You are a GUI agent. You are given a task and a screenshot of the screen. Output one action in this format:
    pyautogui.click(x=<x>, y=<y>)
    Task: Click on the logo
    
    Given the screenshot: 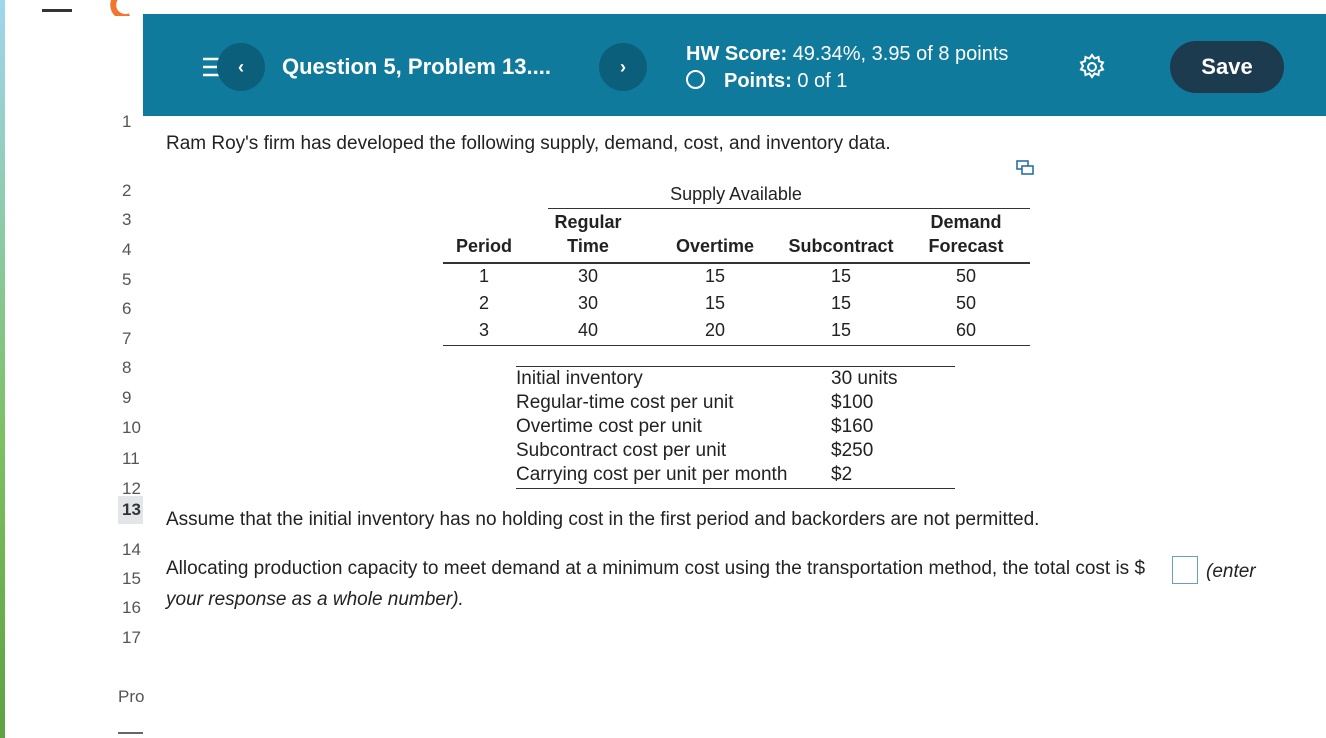 What is the action you would take?
    pyautogui.click(x=120, y=8)
    